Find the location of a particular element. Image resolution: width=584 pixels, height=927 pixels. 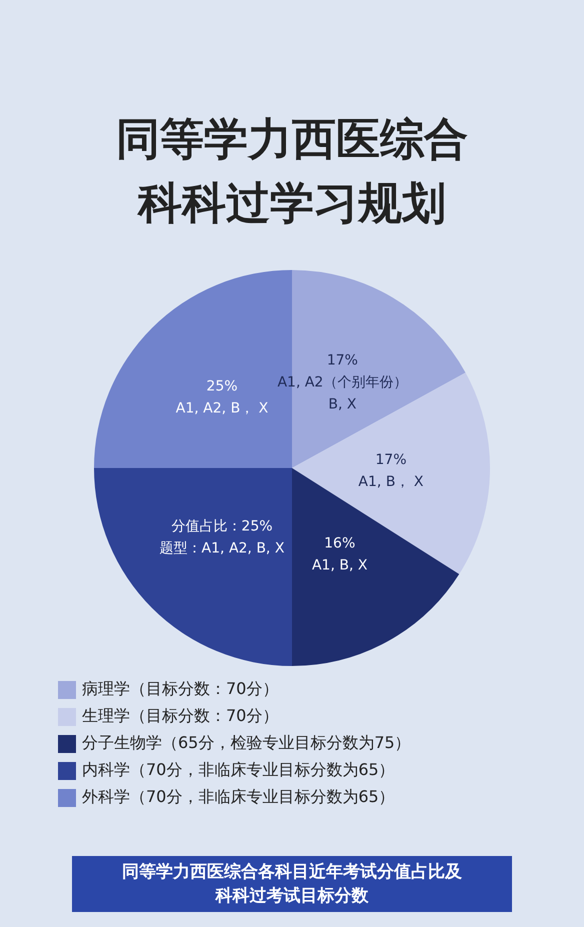

legend-label: 病理学（目标分数：70分） is located at coordinates (180, 689).